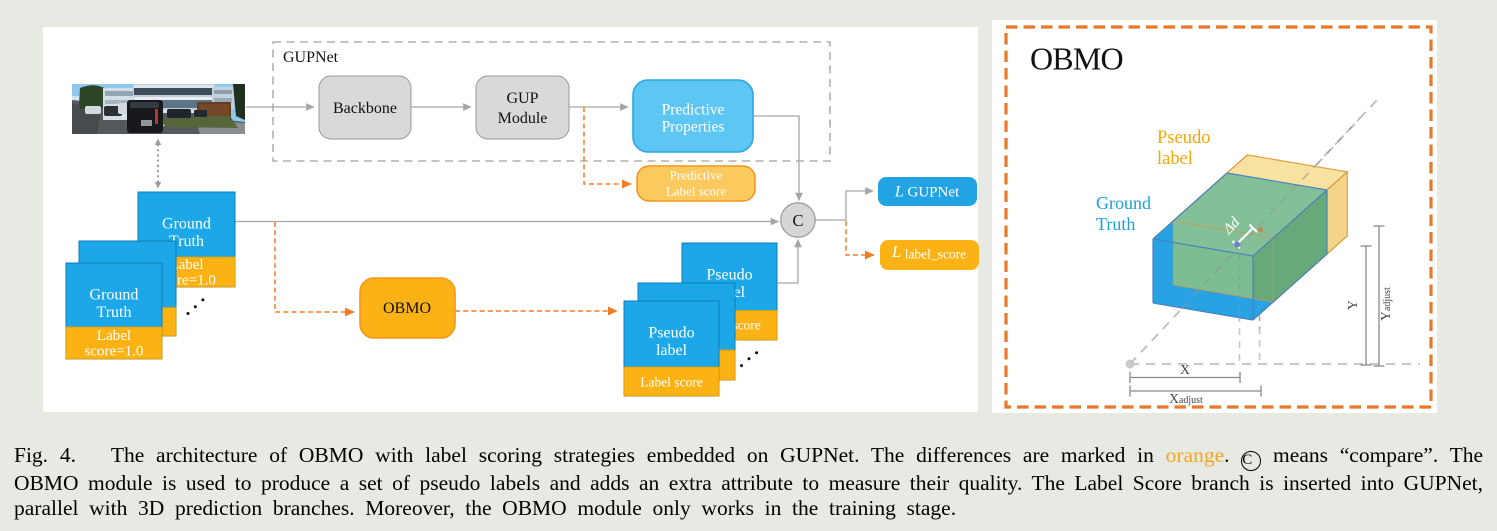  I want to click on svg-text: C, so click(797, 220).